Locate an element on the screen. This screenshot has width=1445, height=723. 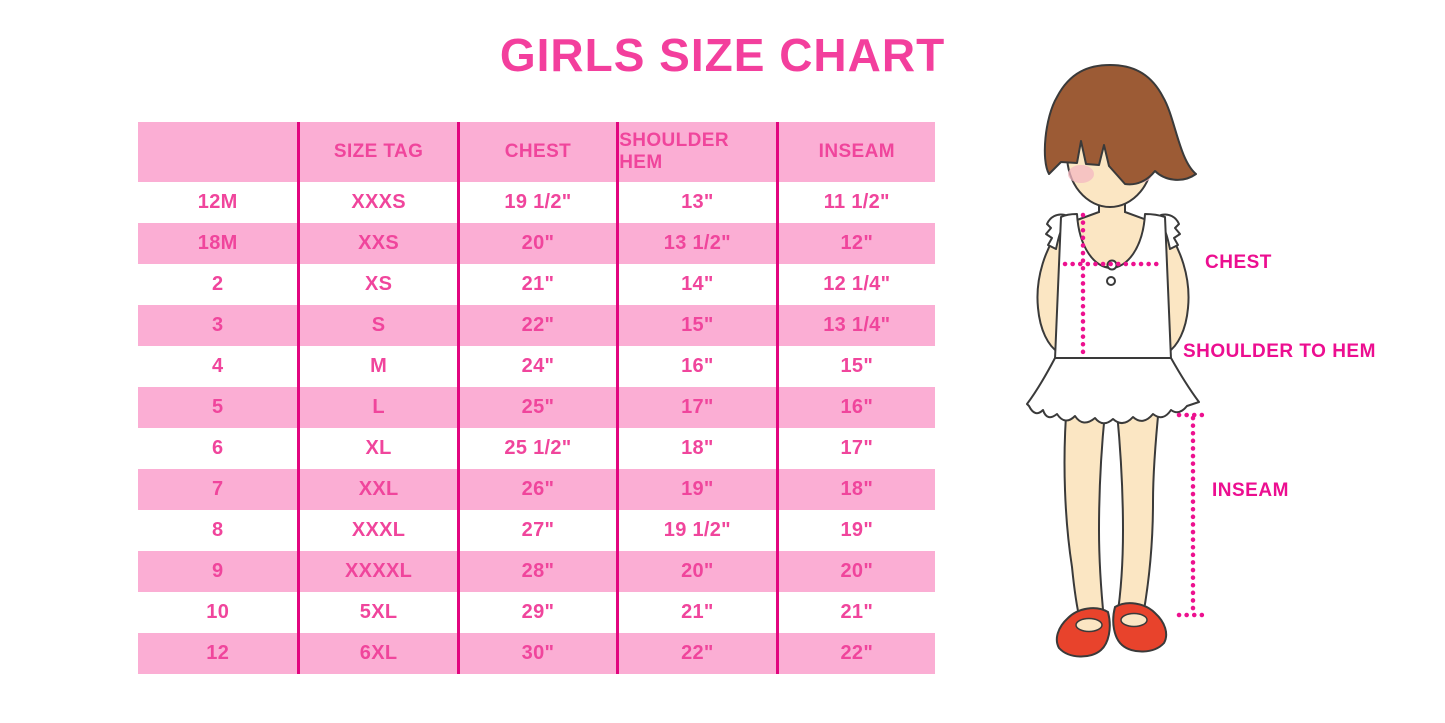
header-cell-size-tag: SIZE TAG is located at coordinates (376, 152).